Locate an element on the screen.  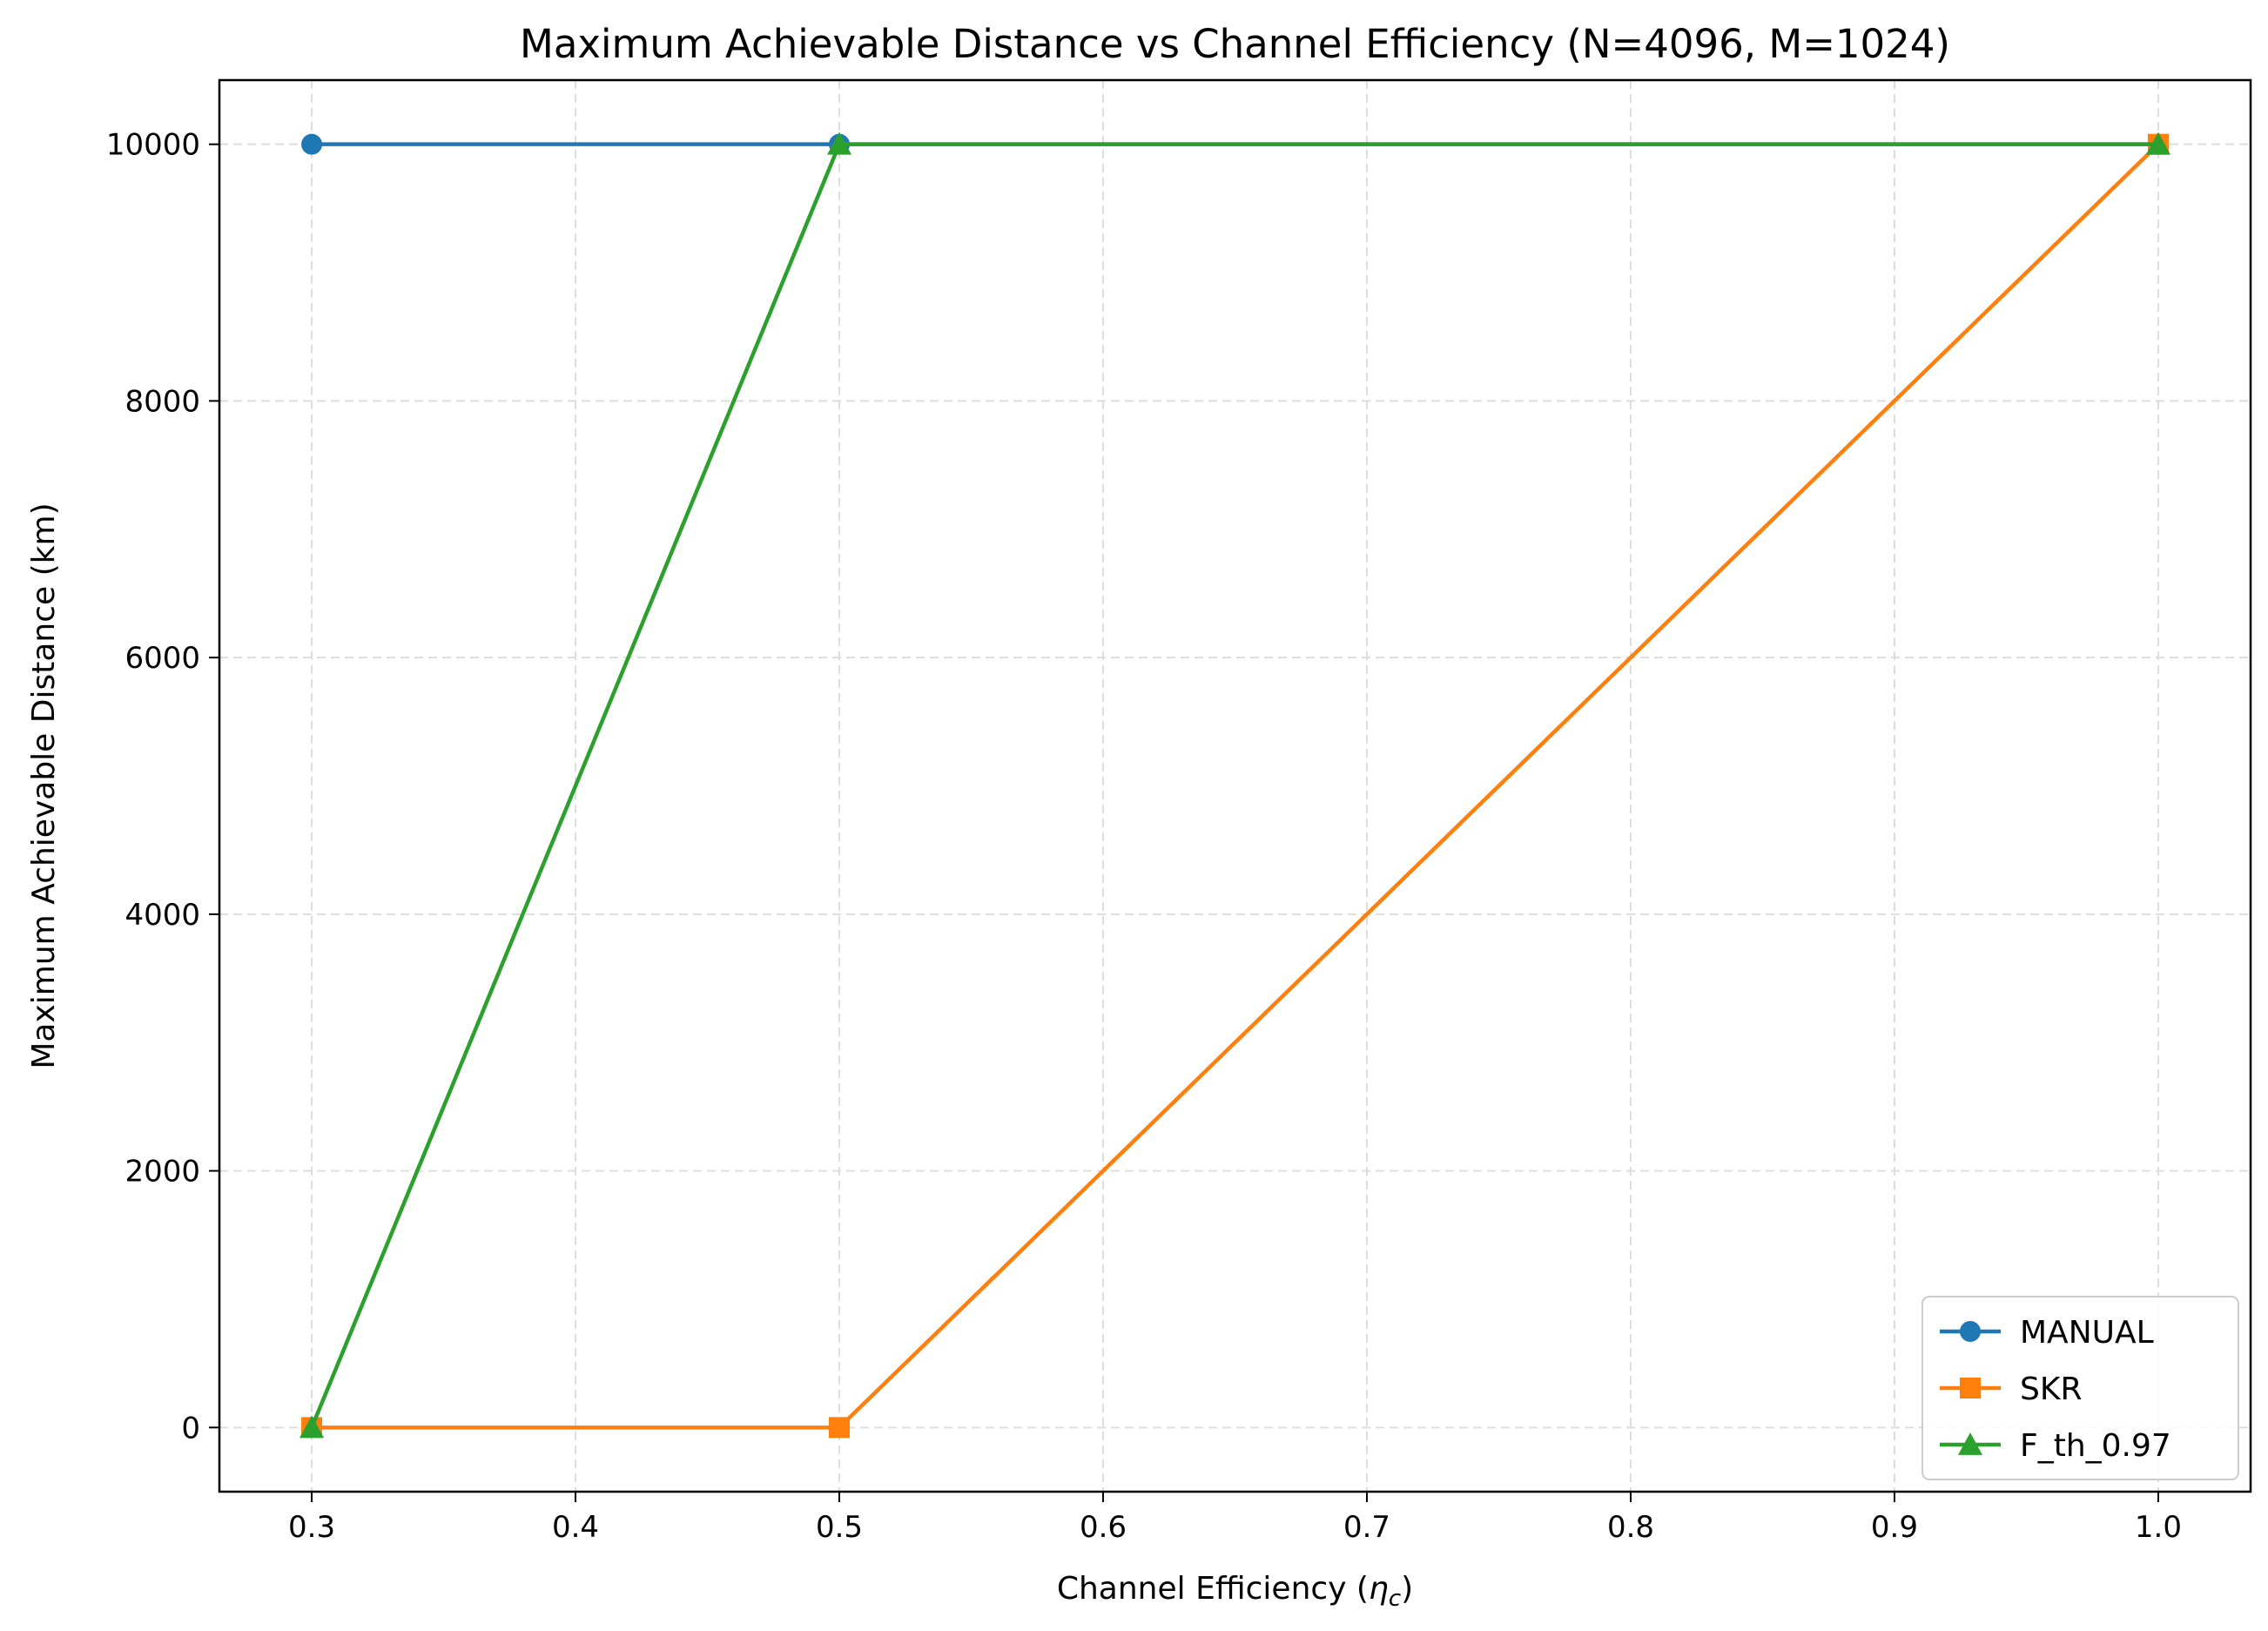
x-axis-label-close: ) is located at coordinates (1407, 1589).